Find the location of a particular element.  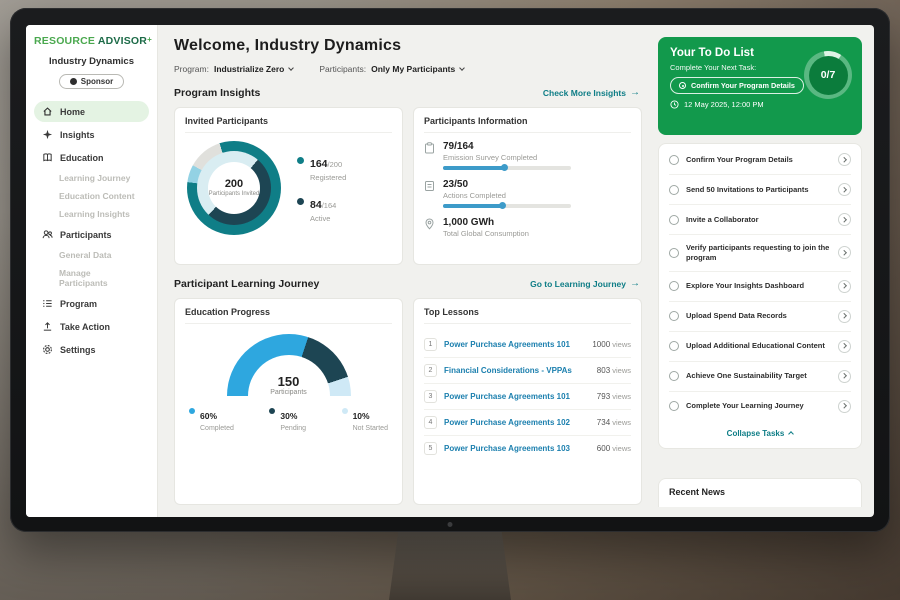

gauge-label: Participants is located at coordinates (288, 392).